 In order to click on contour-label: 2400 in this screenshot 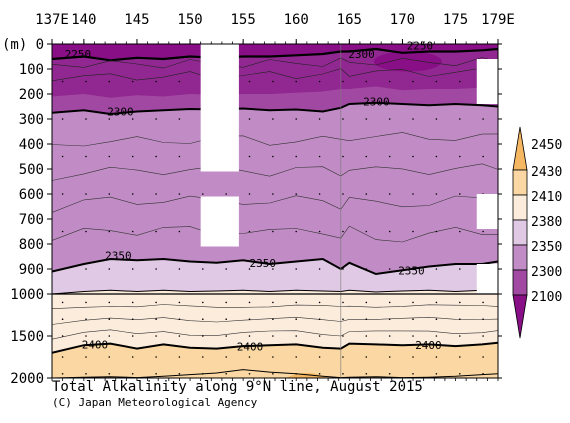, I will do `click(250, 347)`.